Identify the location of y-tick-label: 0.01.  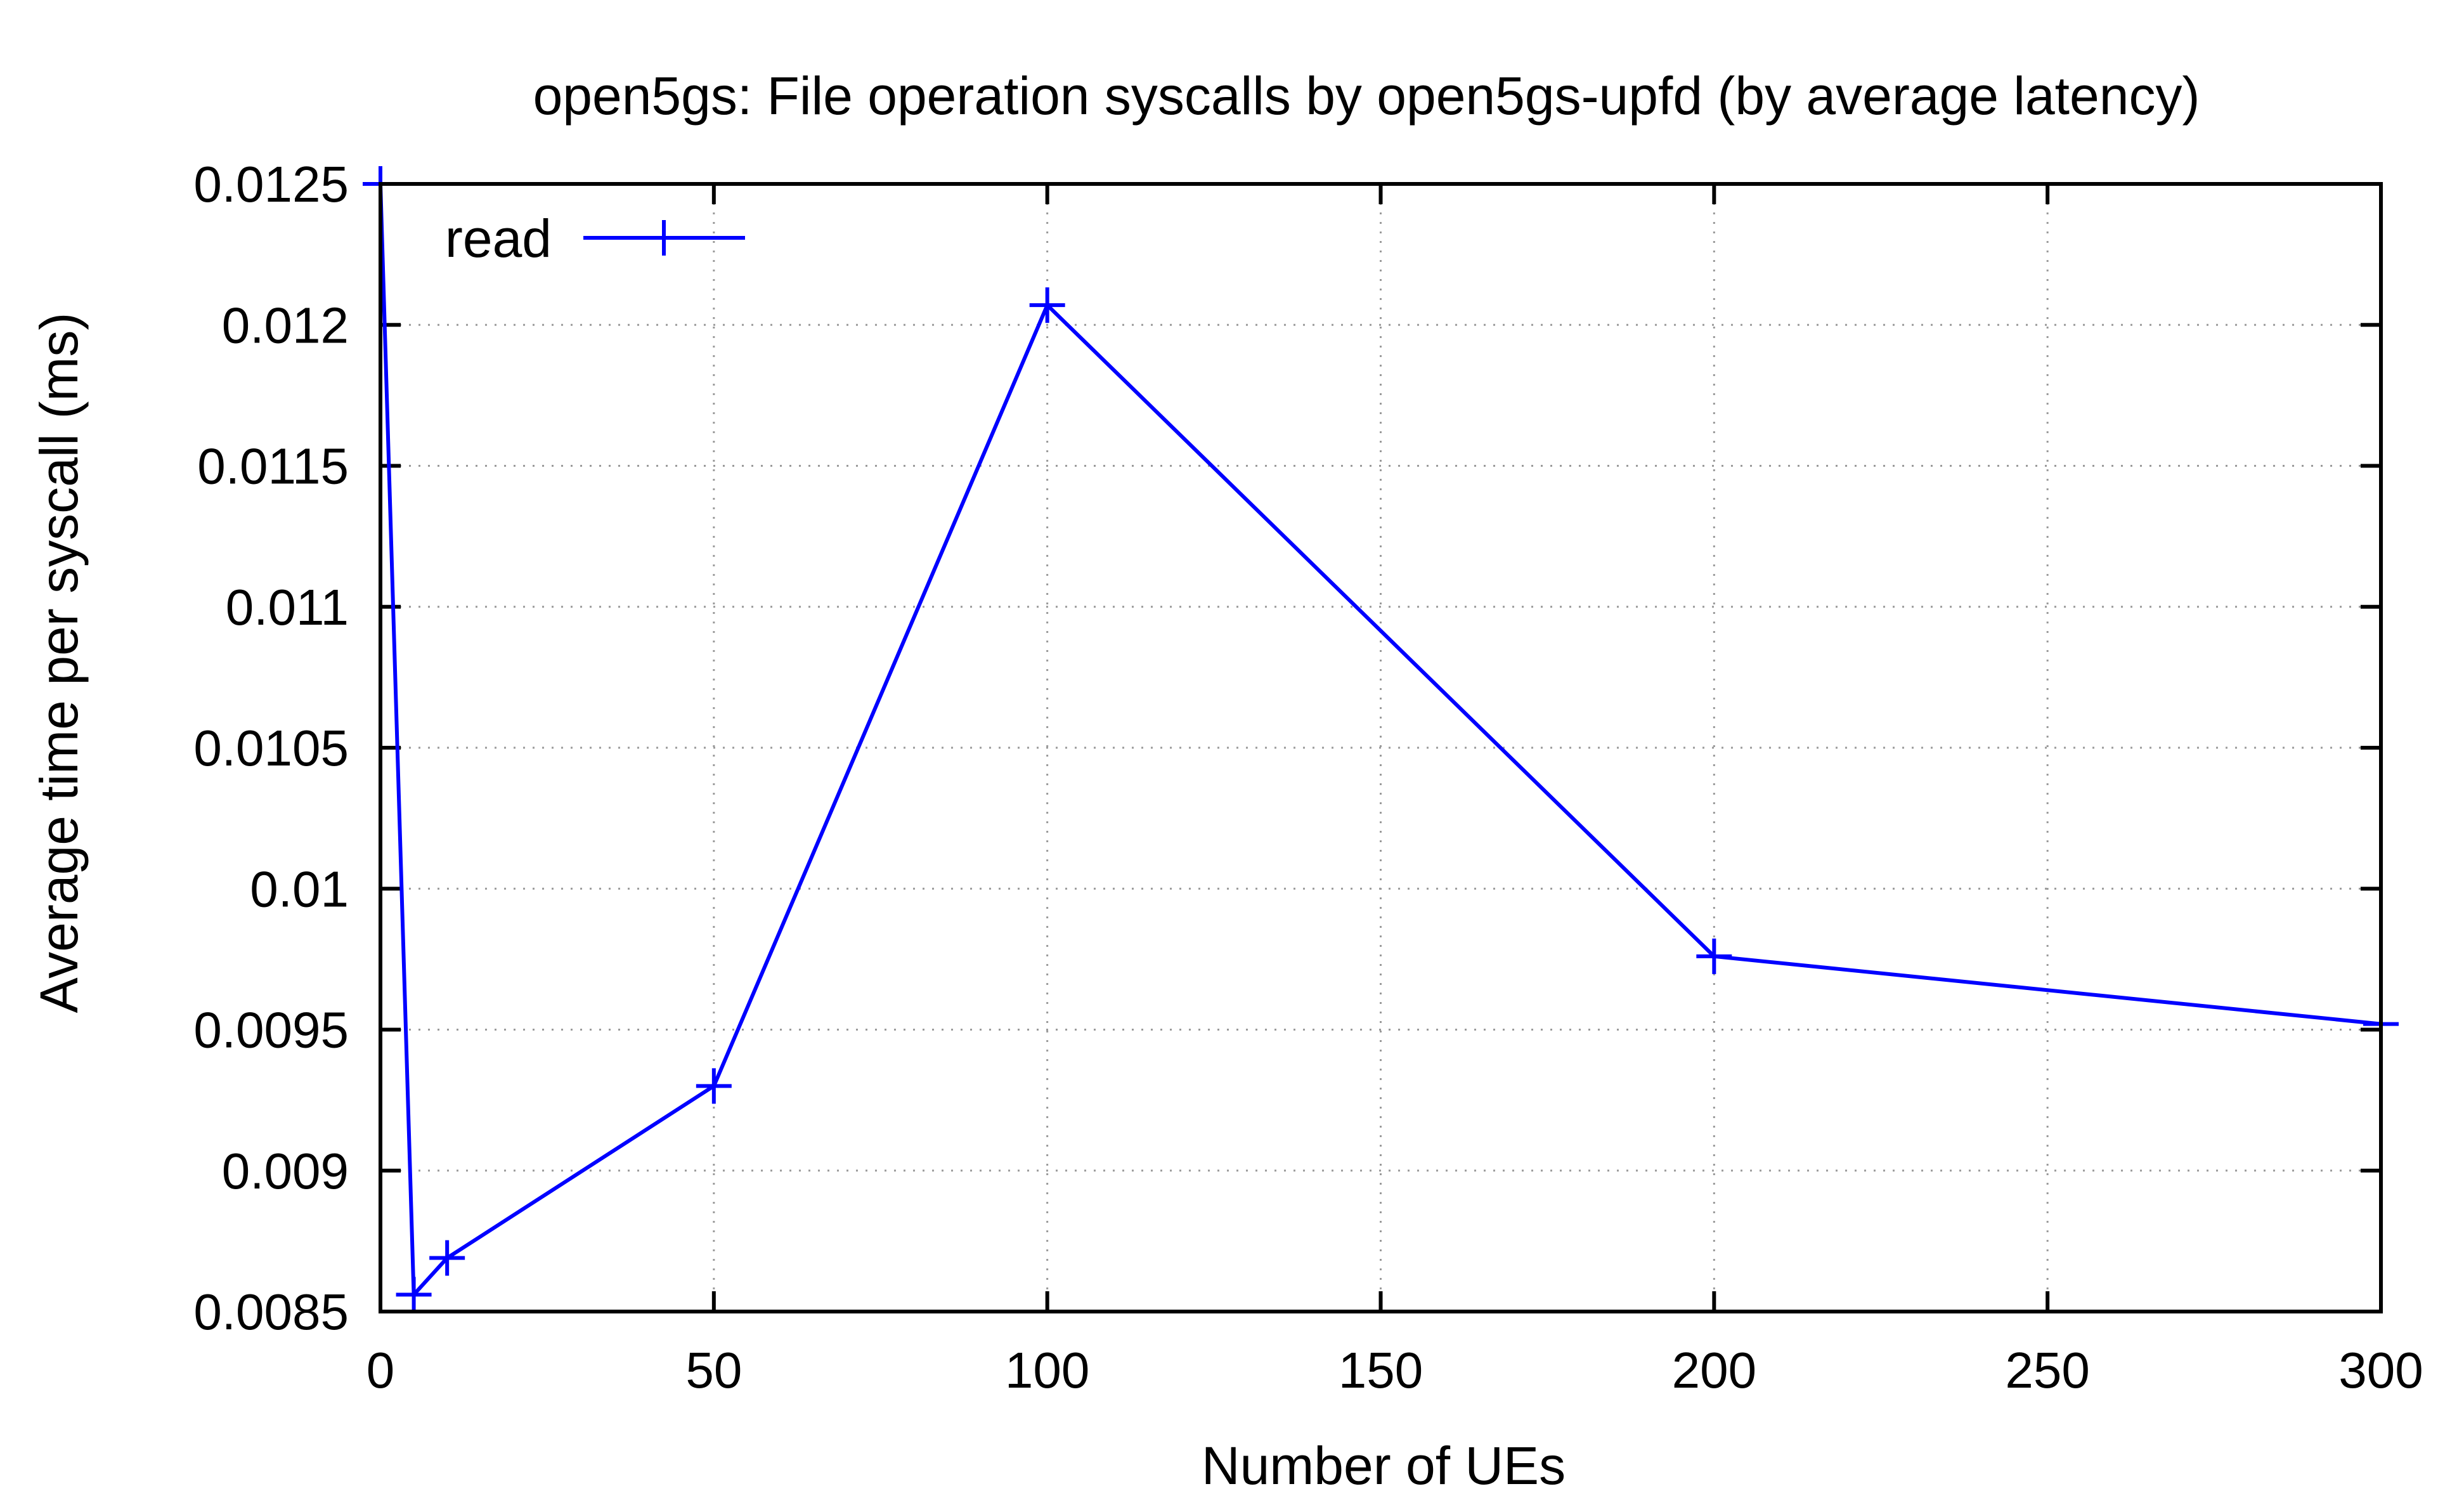
(299, 889).